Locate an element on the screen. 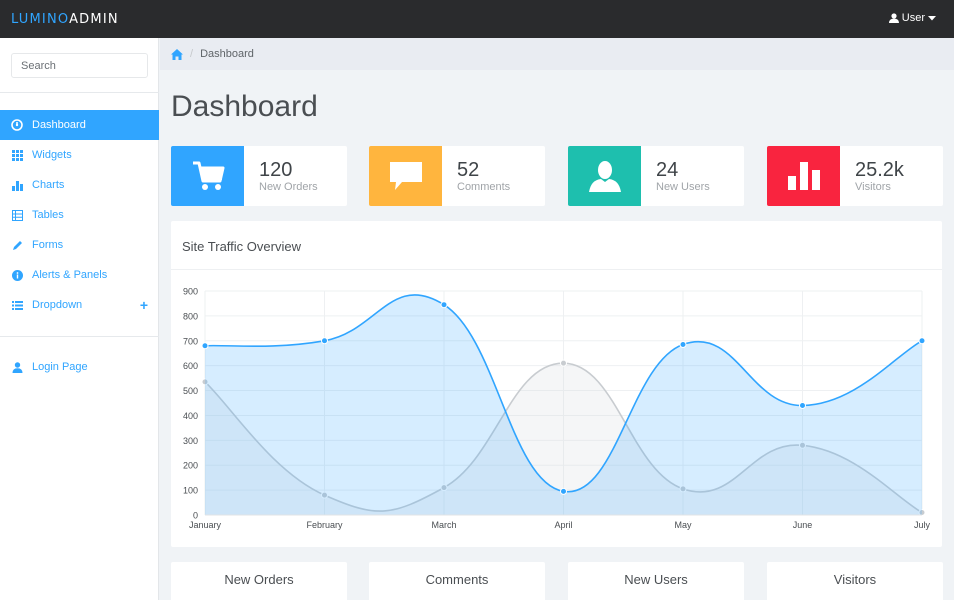 The height and width of the screenshot is (600, 954). x-tick-label: April is located at coordinates (563, 525).